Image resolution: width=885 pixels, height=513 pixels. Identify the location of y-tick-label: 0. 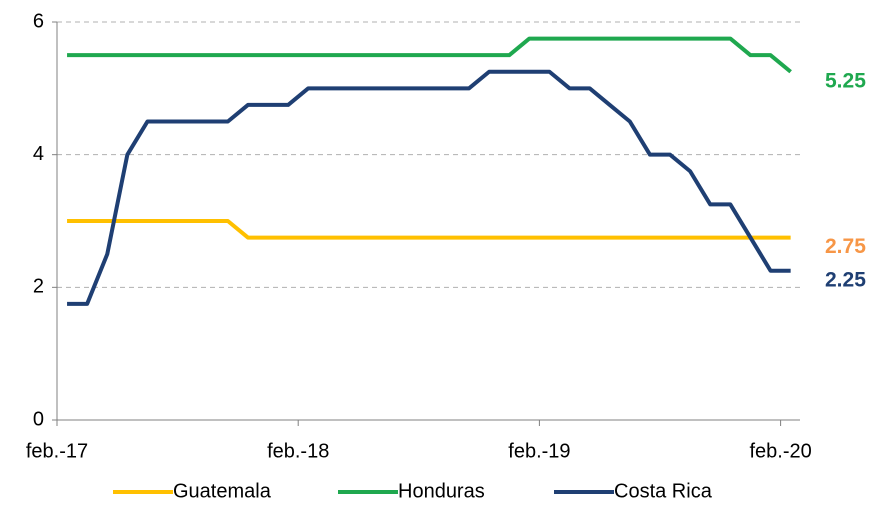
(38, 419).